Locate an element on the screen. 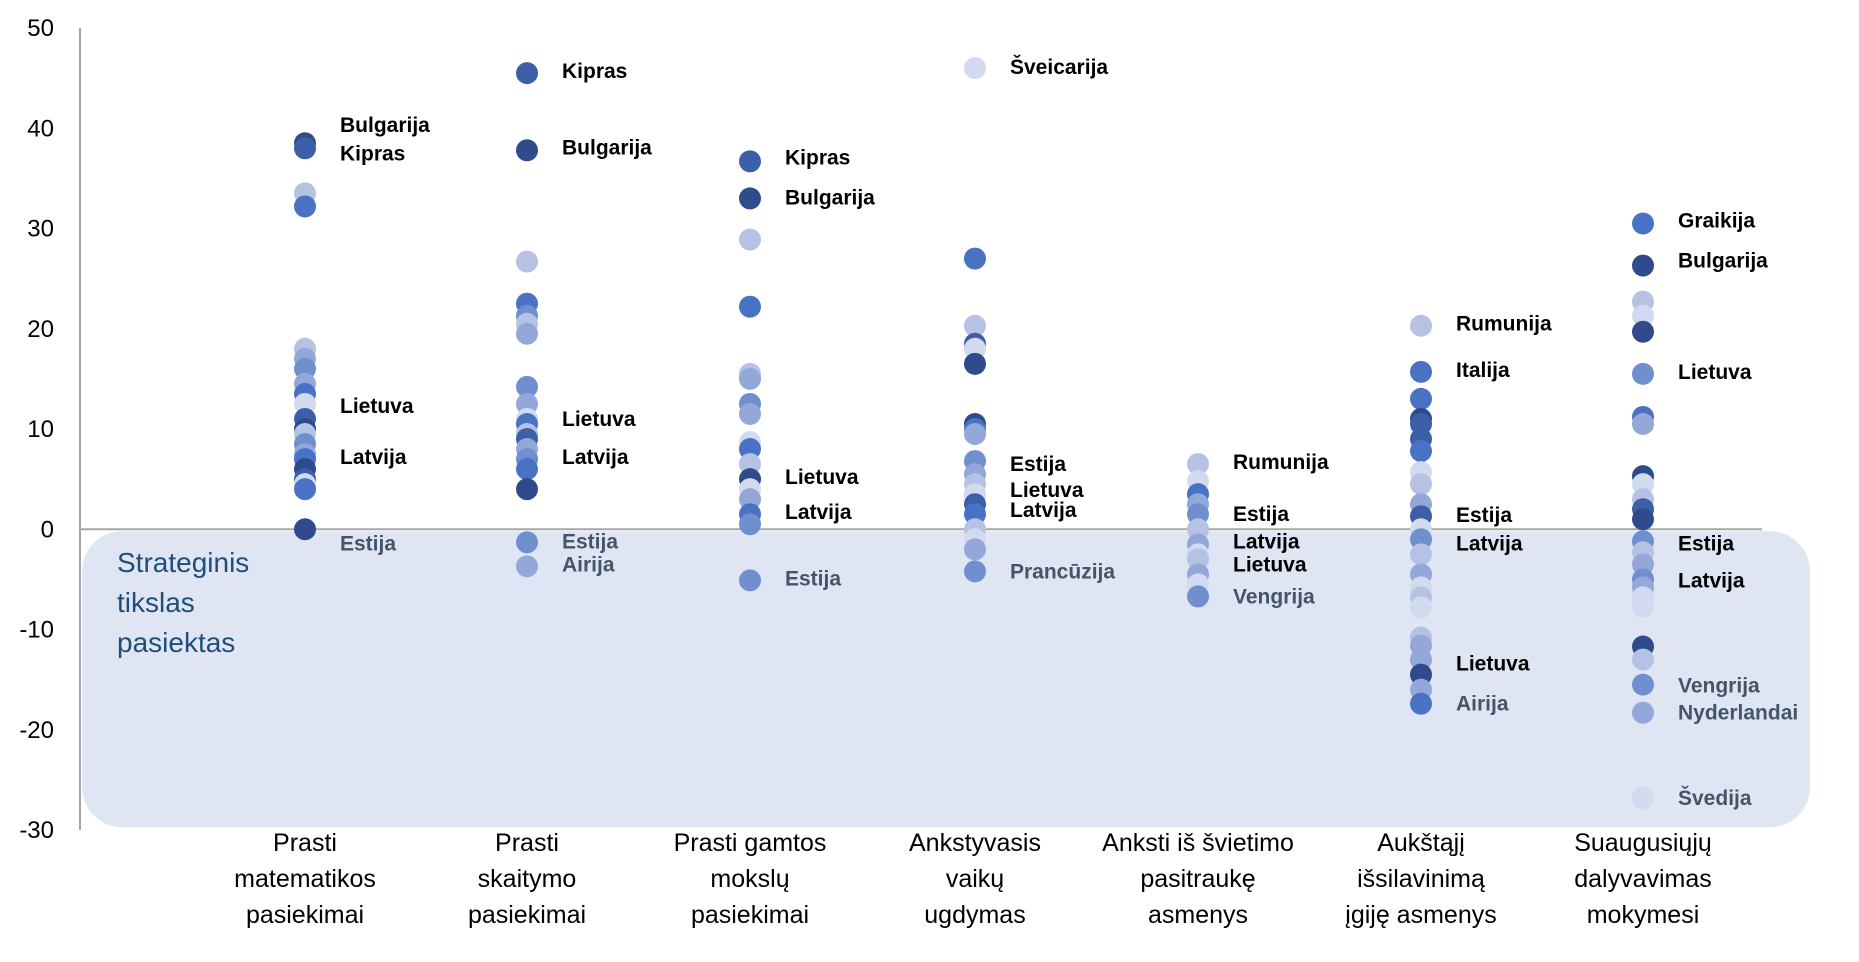  category-label: Ankstyvasis vaikų ugdymas is located at coordinates (975, 879).